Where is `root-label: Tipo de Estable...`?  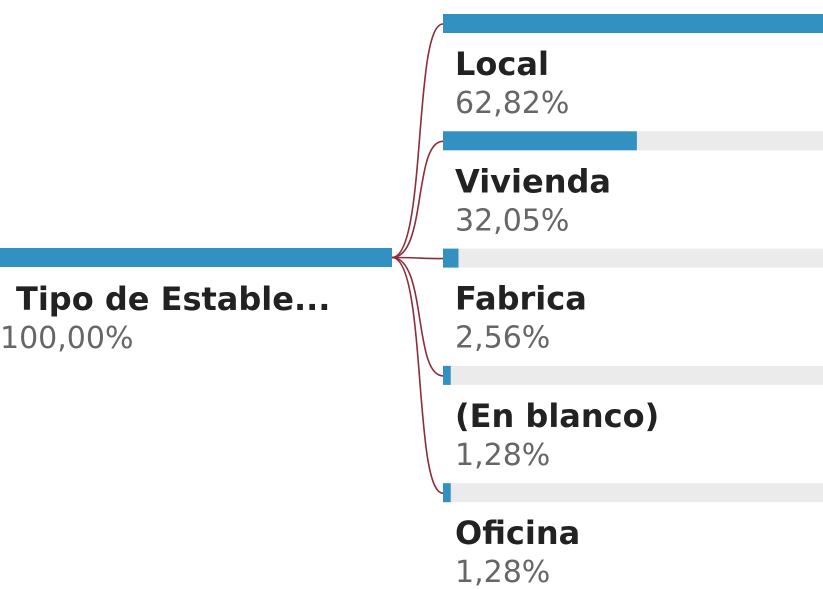
root-label: Tipo de Estable... is located at coordinates (173, 299).